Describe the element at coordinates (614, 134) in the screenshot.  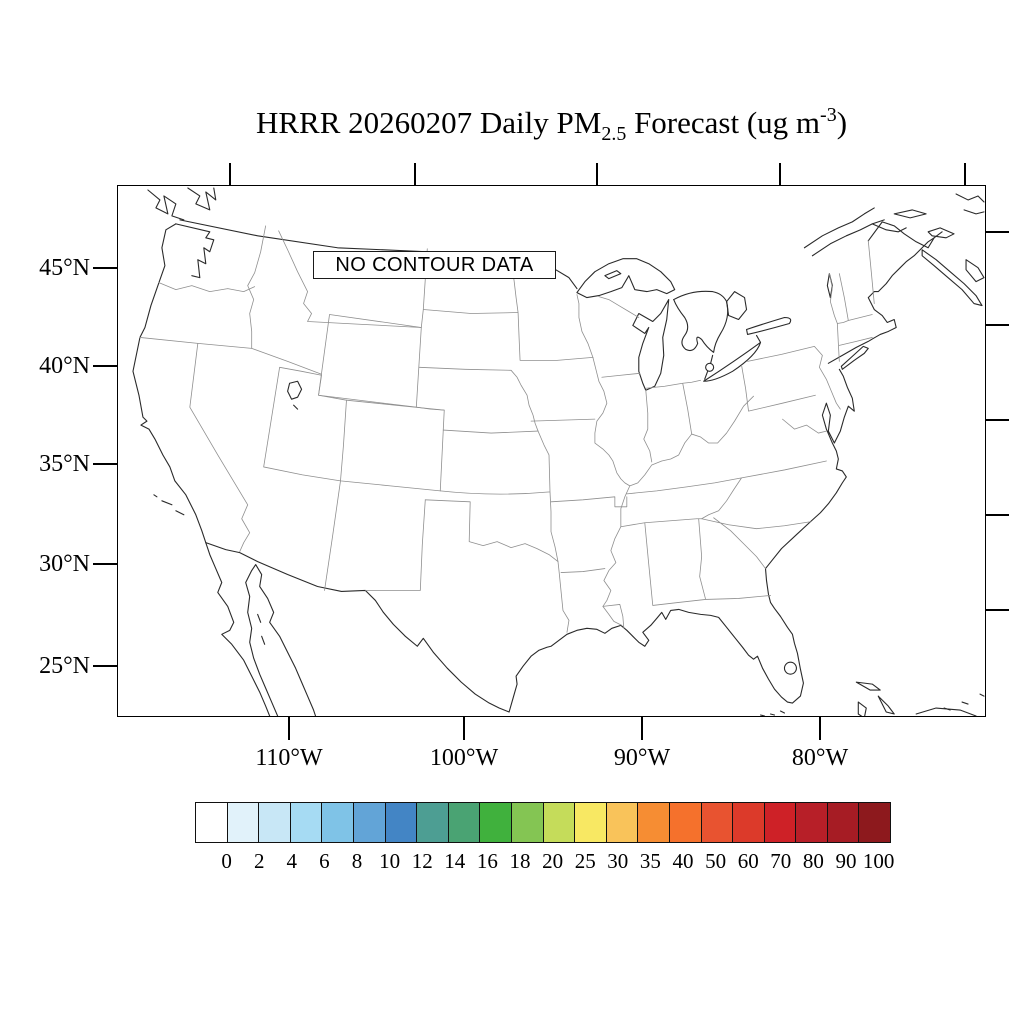
I see `title-subscript: 2.5` at that location.